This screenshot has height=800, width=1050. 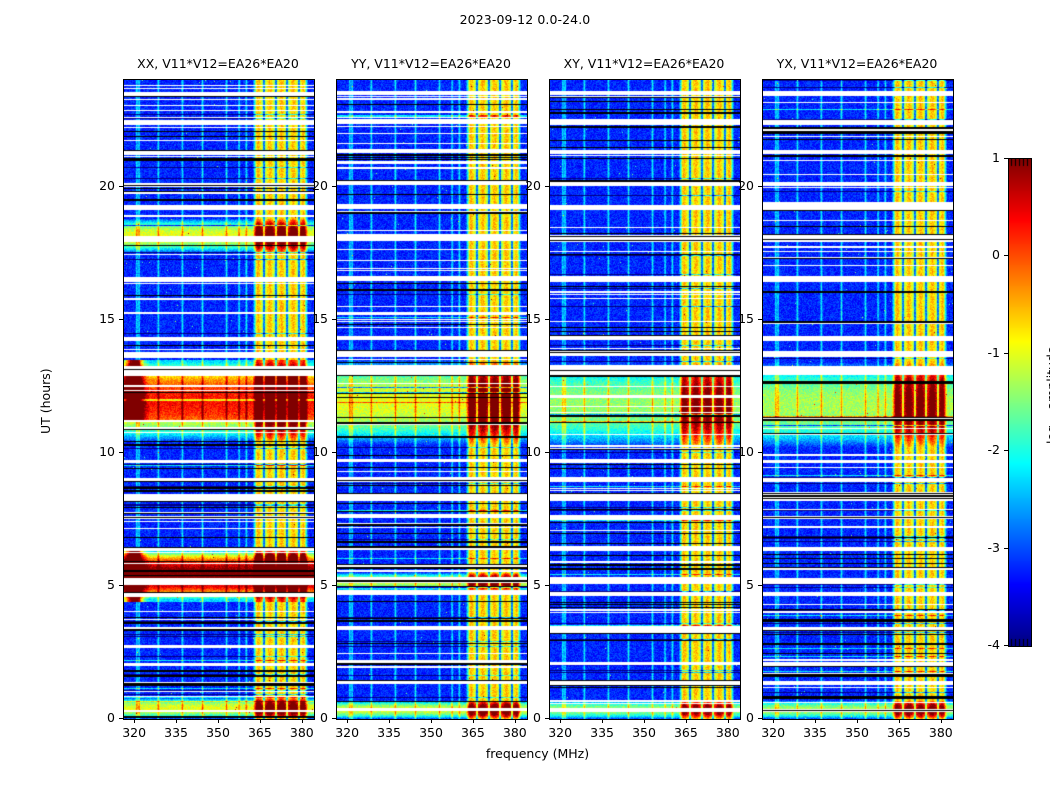 I want to click on colorbar-axis-label: log10 amplitude, so click(x=1047, y=395).